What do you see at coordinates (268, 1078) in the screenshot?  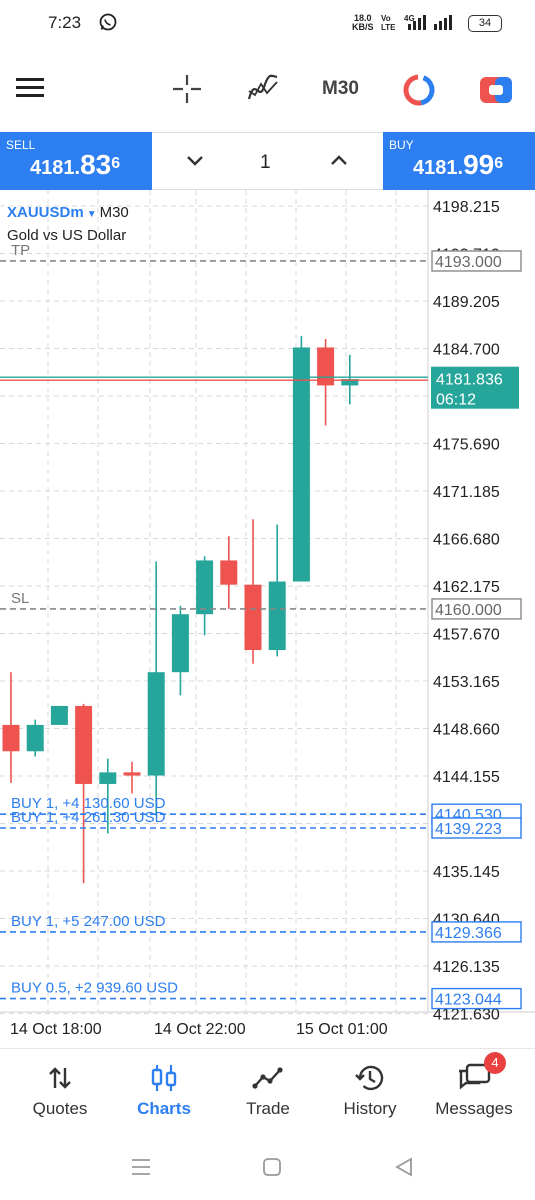 I see `trade-icon` at bounding box center [268, 1078].